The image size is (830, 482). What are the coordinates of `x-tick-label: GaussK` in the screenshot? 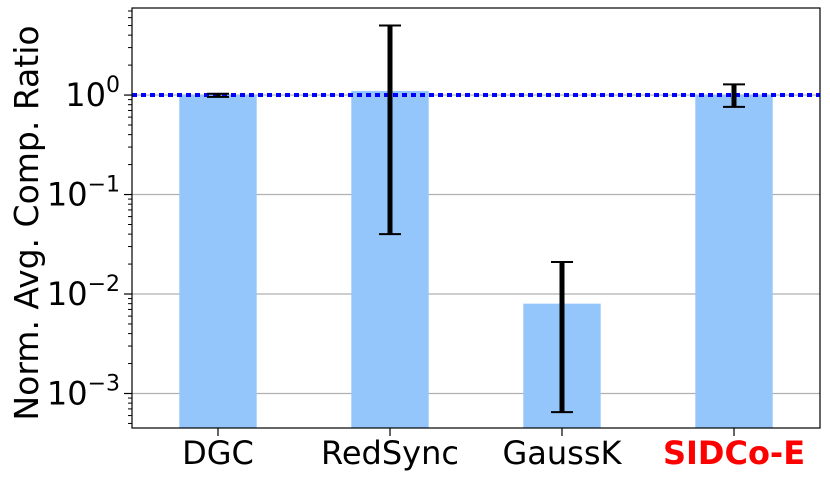 It's located at (562, 453).